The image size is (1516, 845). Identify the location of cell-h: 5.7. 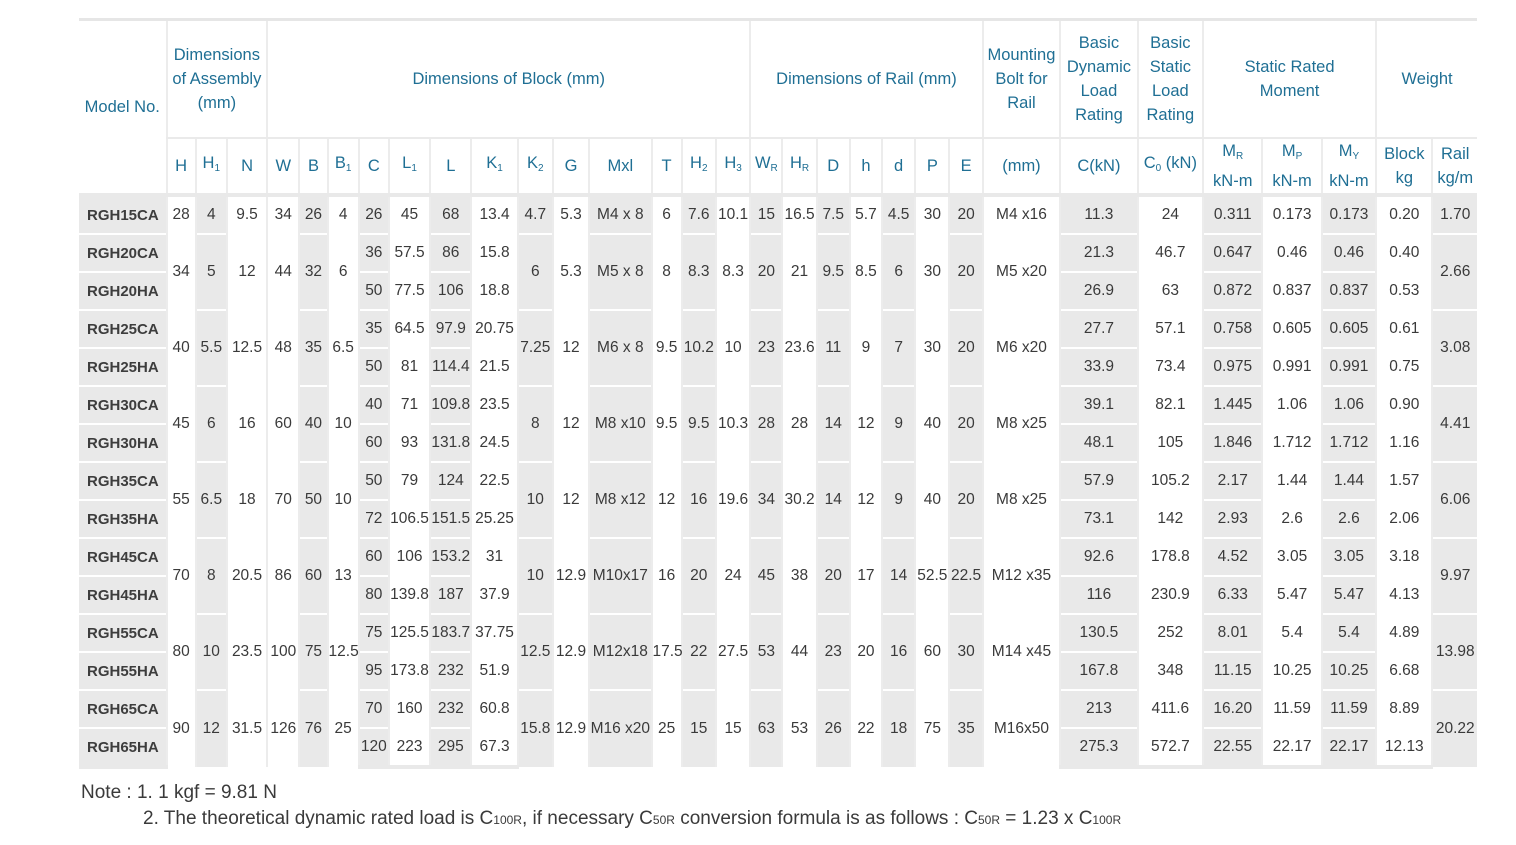
(865, 213).